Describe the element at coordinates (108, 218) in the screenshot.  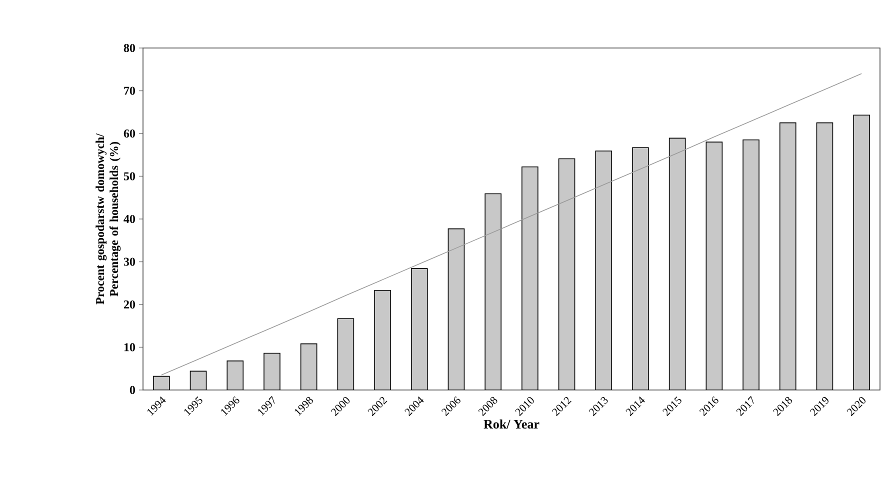
I see `y-axis-title: Procent gospodarstw domowych/ Percentage of households (%)` at that location.